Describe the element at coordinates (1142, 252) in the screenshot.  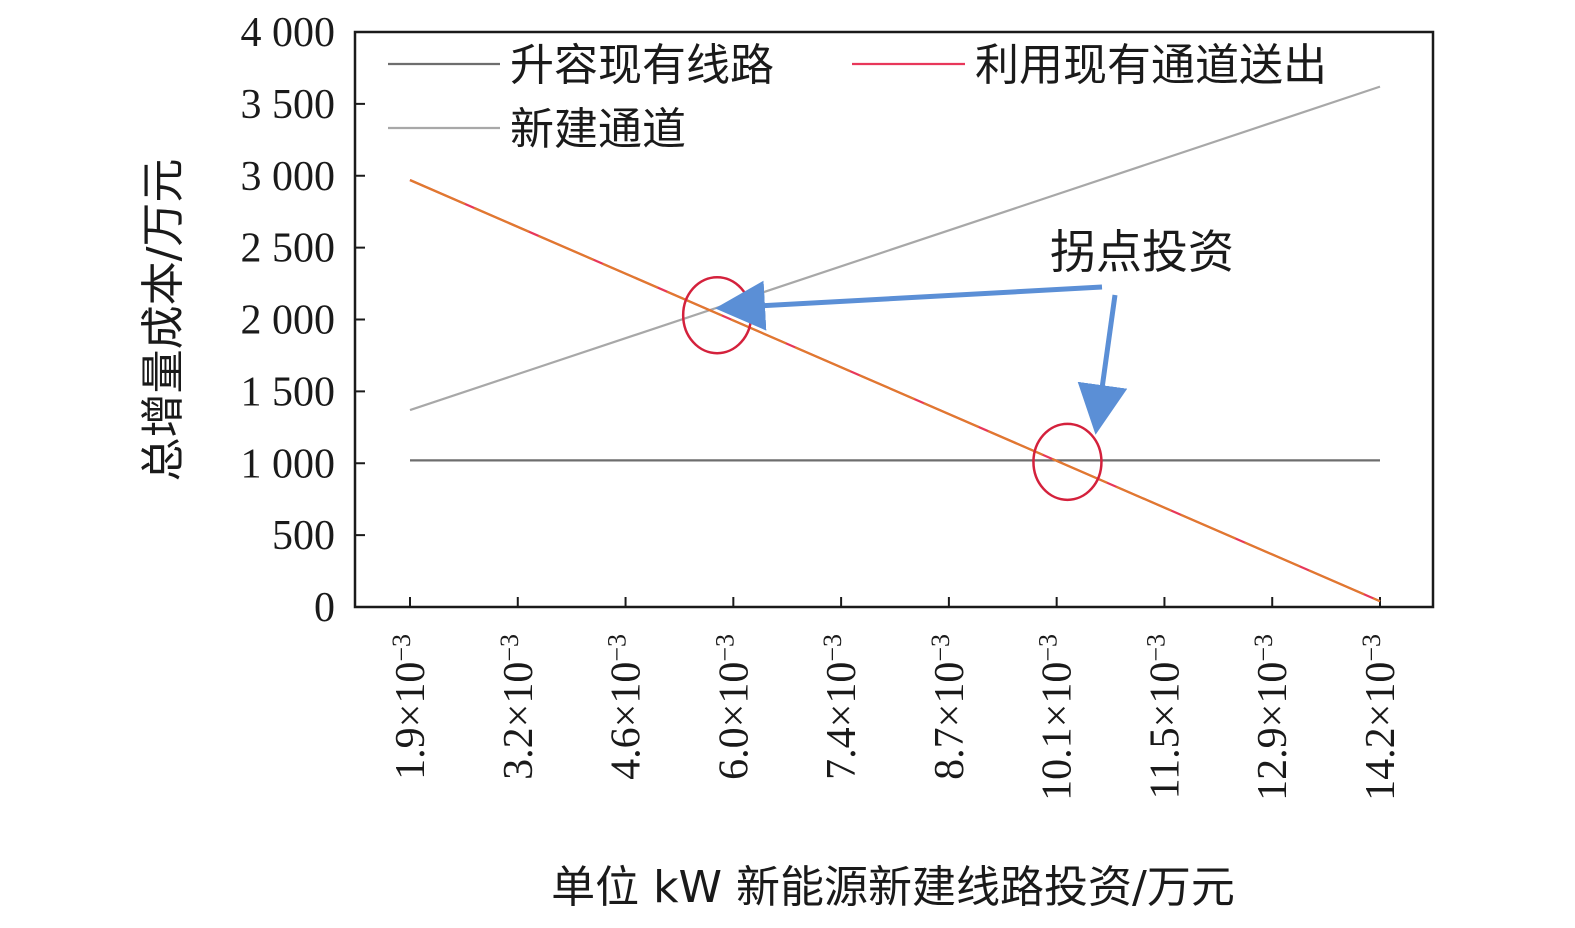
I see `annotation-text: 拐点投资` at that location.